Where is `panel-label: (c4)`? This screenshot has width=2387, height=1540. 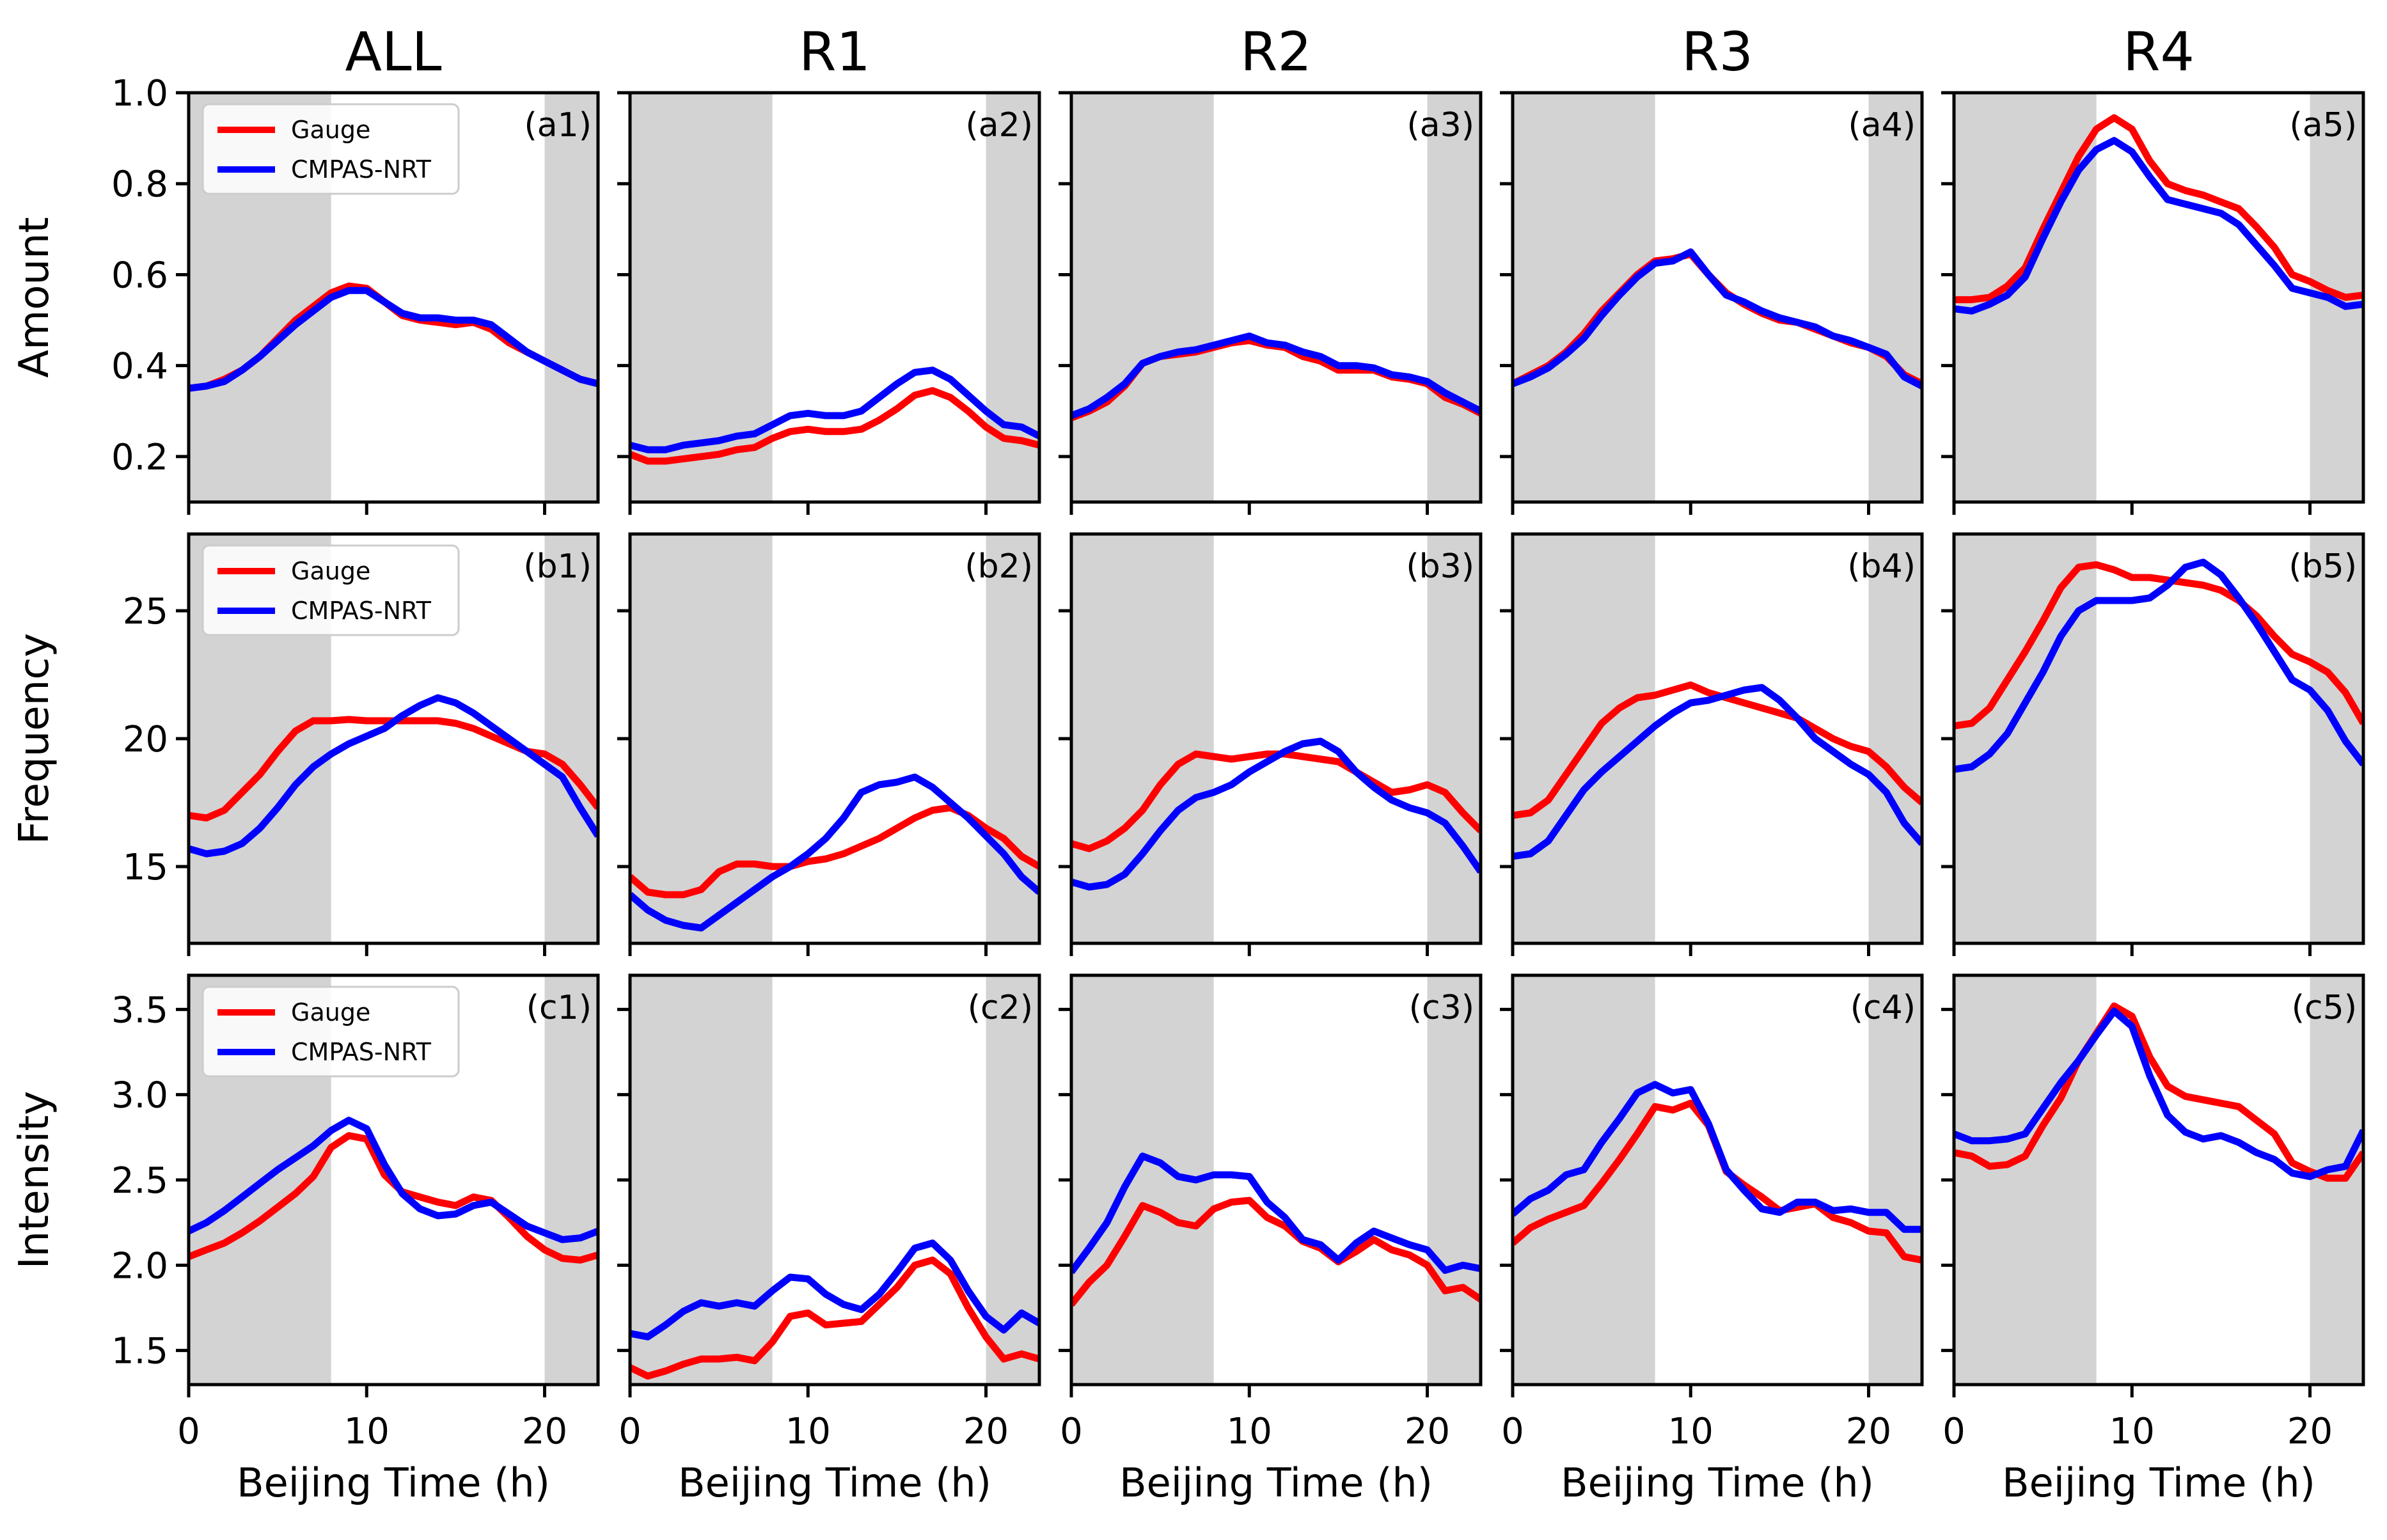 panel-label: (c4) is located at coordinates (1883, 1008).